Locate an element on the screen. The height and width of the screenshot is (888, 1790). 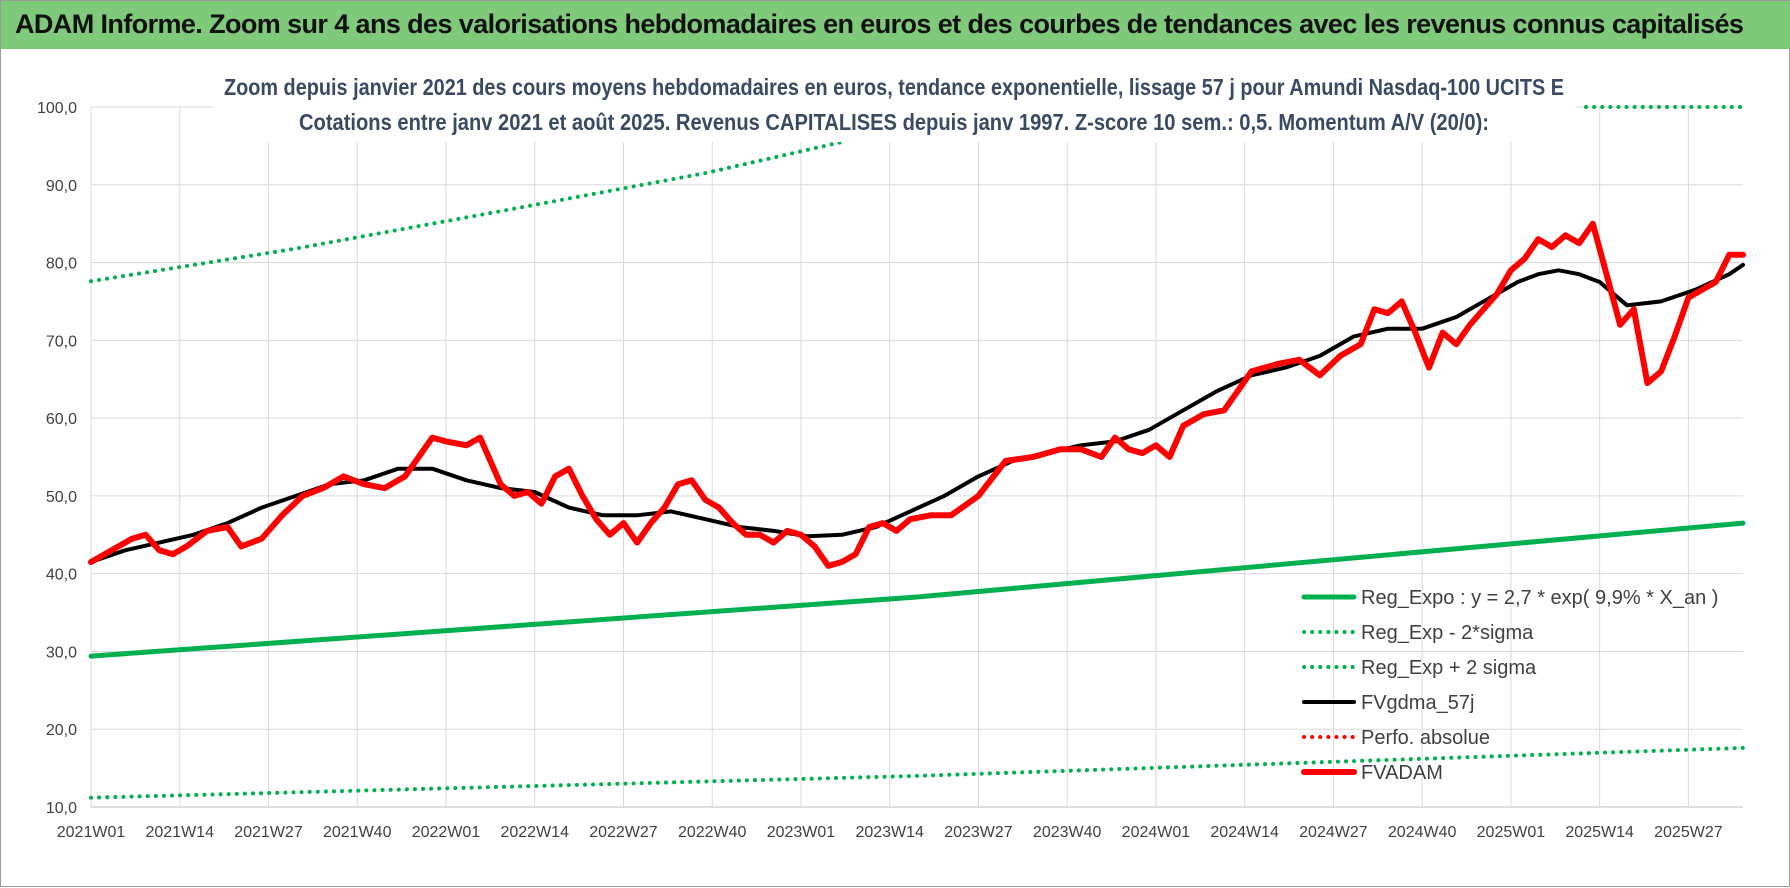
x-tick-label: 2021W27 is located at coordinates (268, 832).